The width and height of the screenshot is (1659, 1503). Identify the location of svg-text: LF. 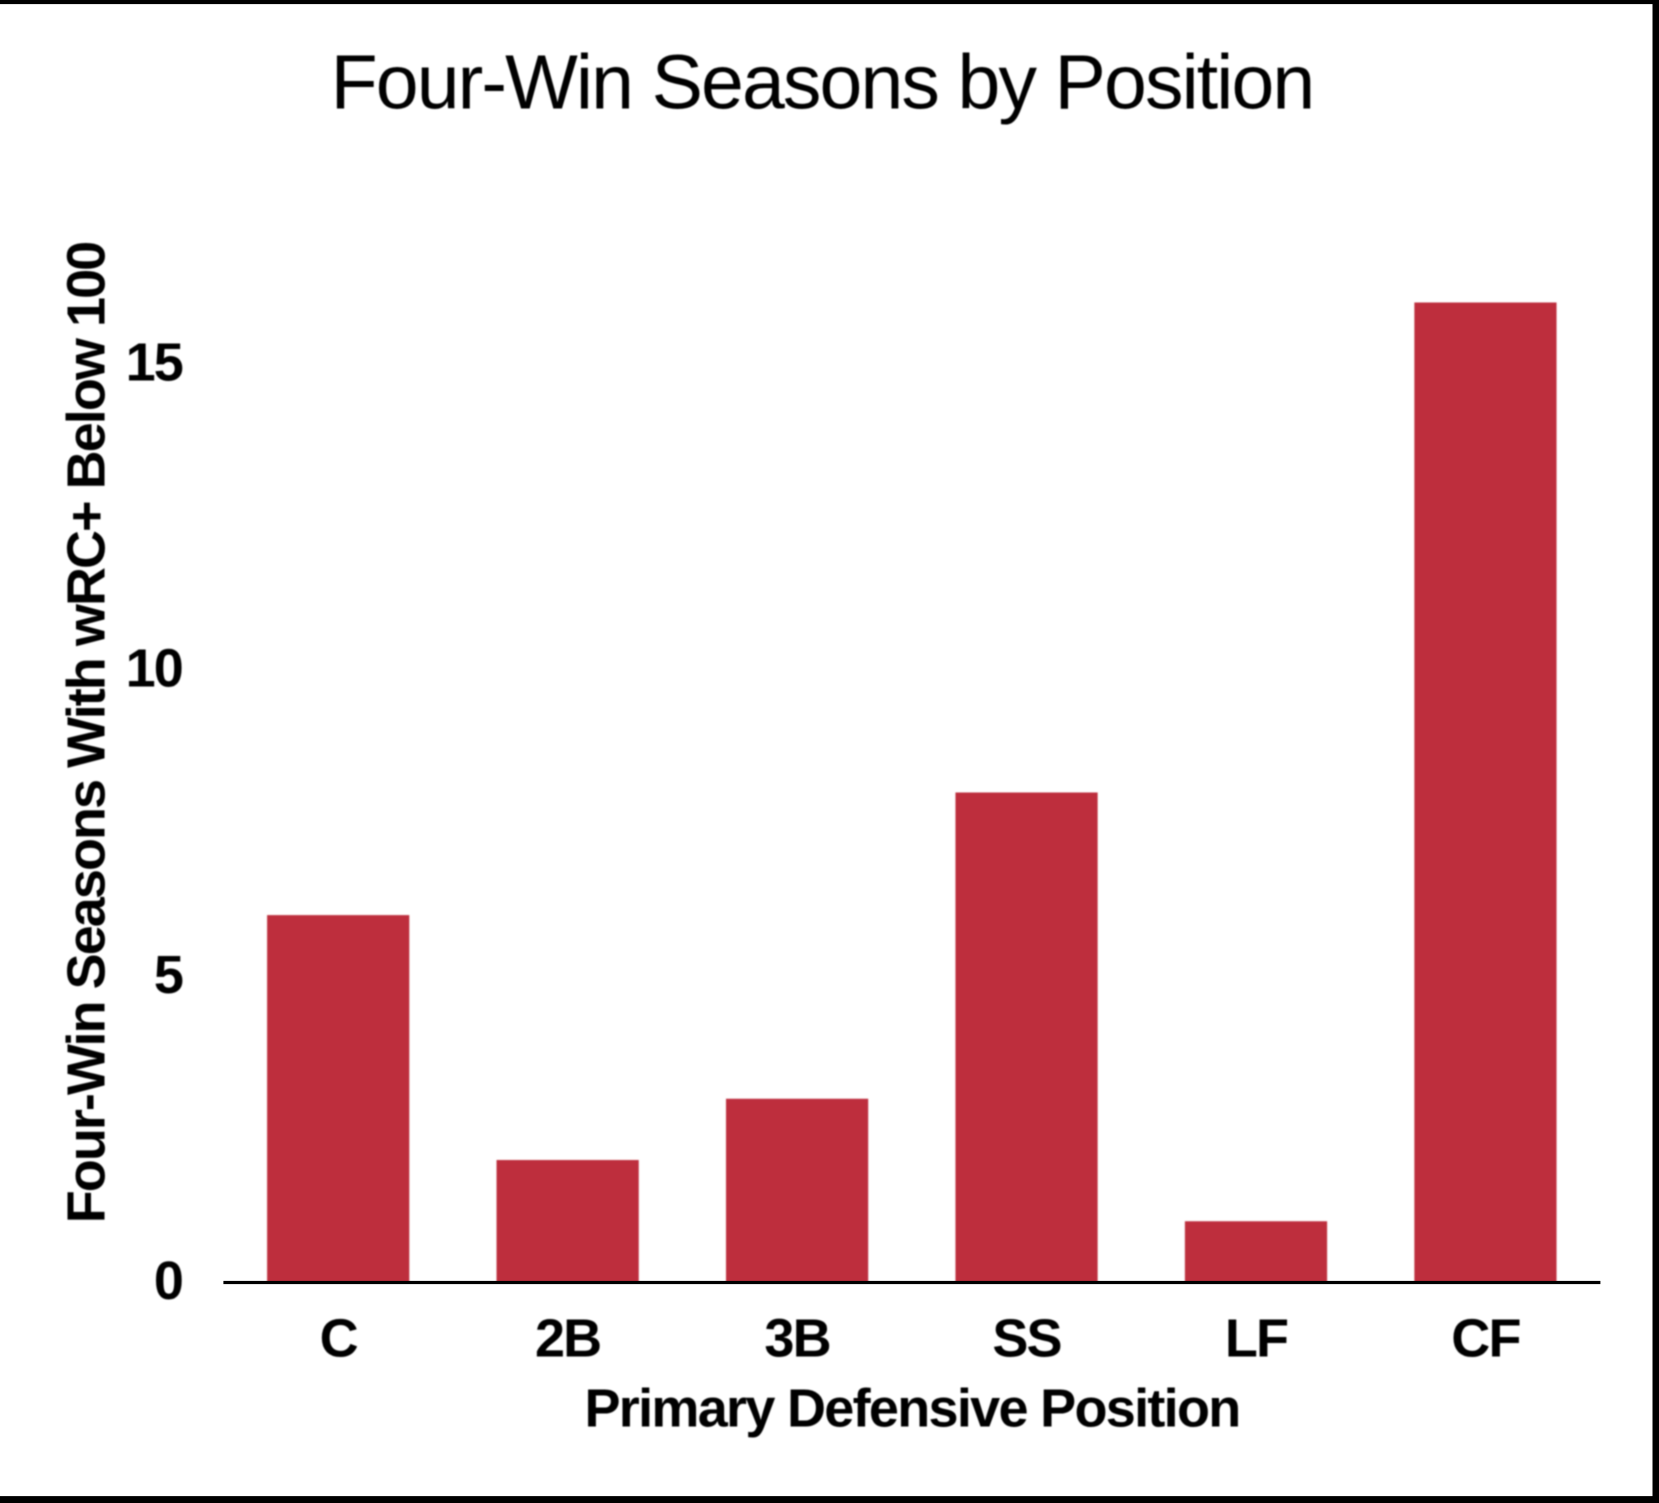
(1256, 1338).